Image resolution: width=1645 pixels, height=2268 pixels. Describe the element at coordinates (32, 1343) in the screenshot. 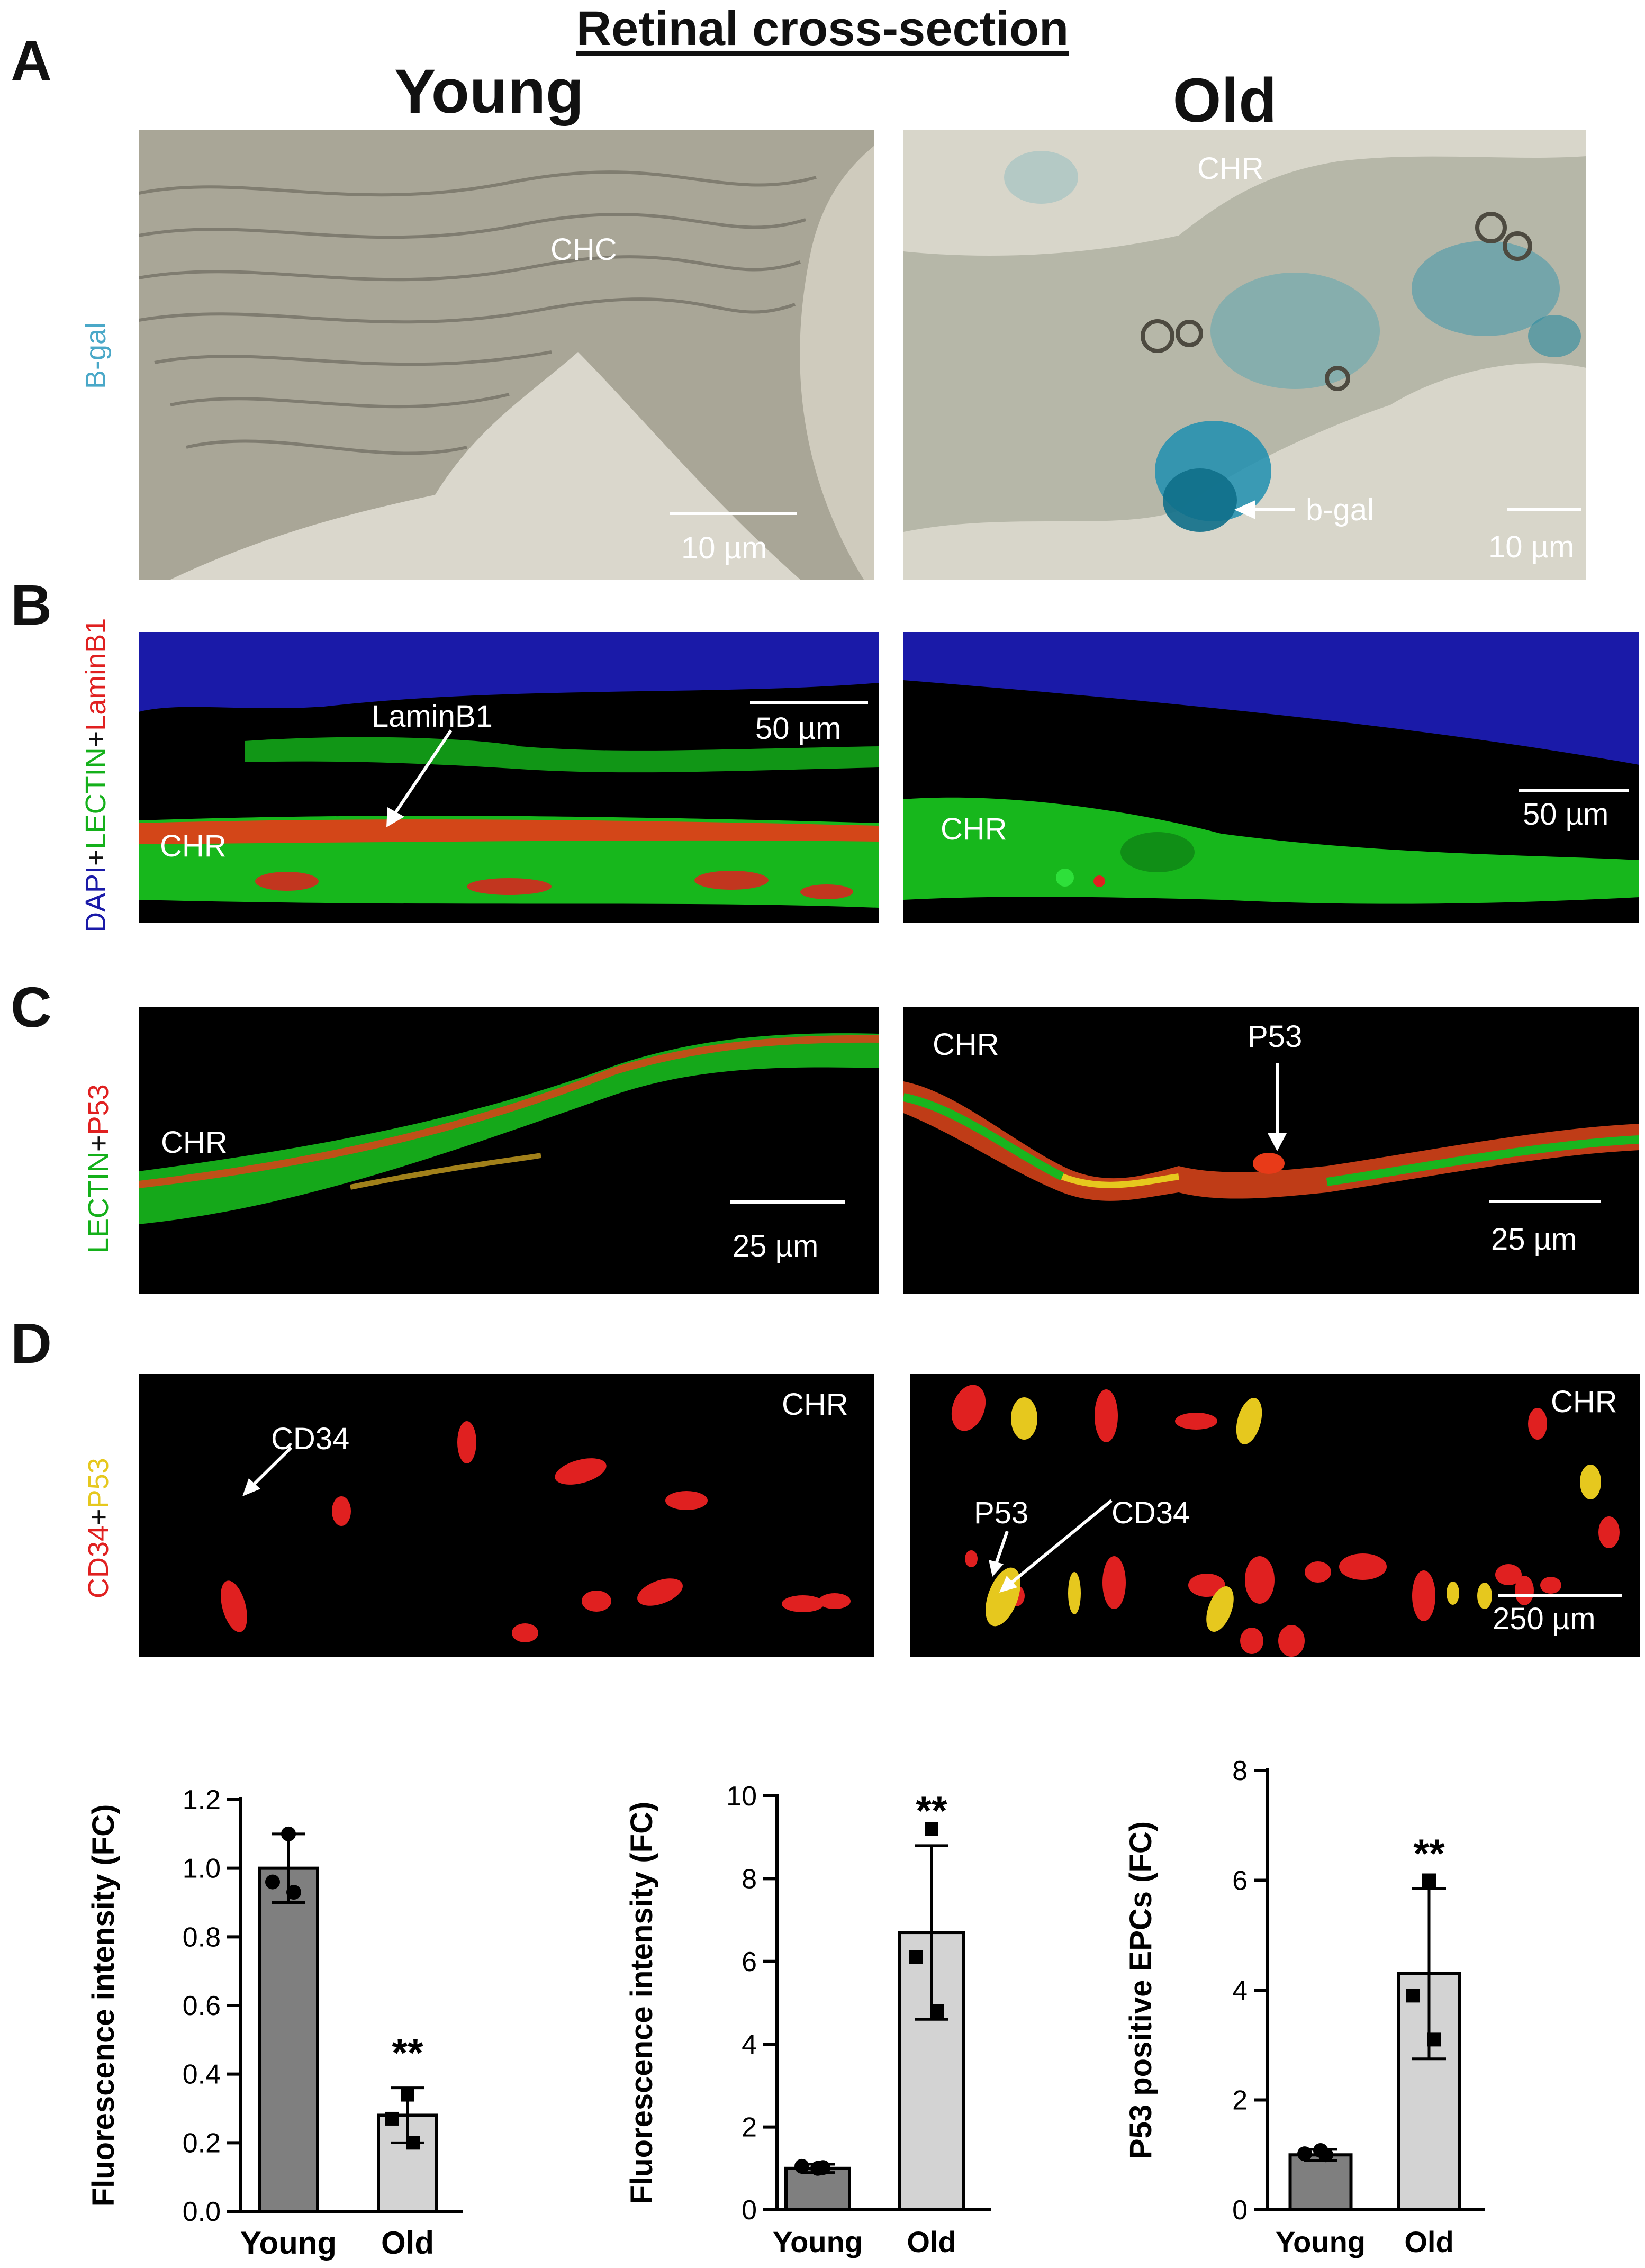

I see `panel-letter-d: D` at that location.